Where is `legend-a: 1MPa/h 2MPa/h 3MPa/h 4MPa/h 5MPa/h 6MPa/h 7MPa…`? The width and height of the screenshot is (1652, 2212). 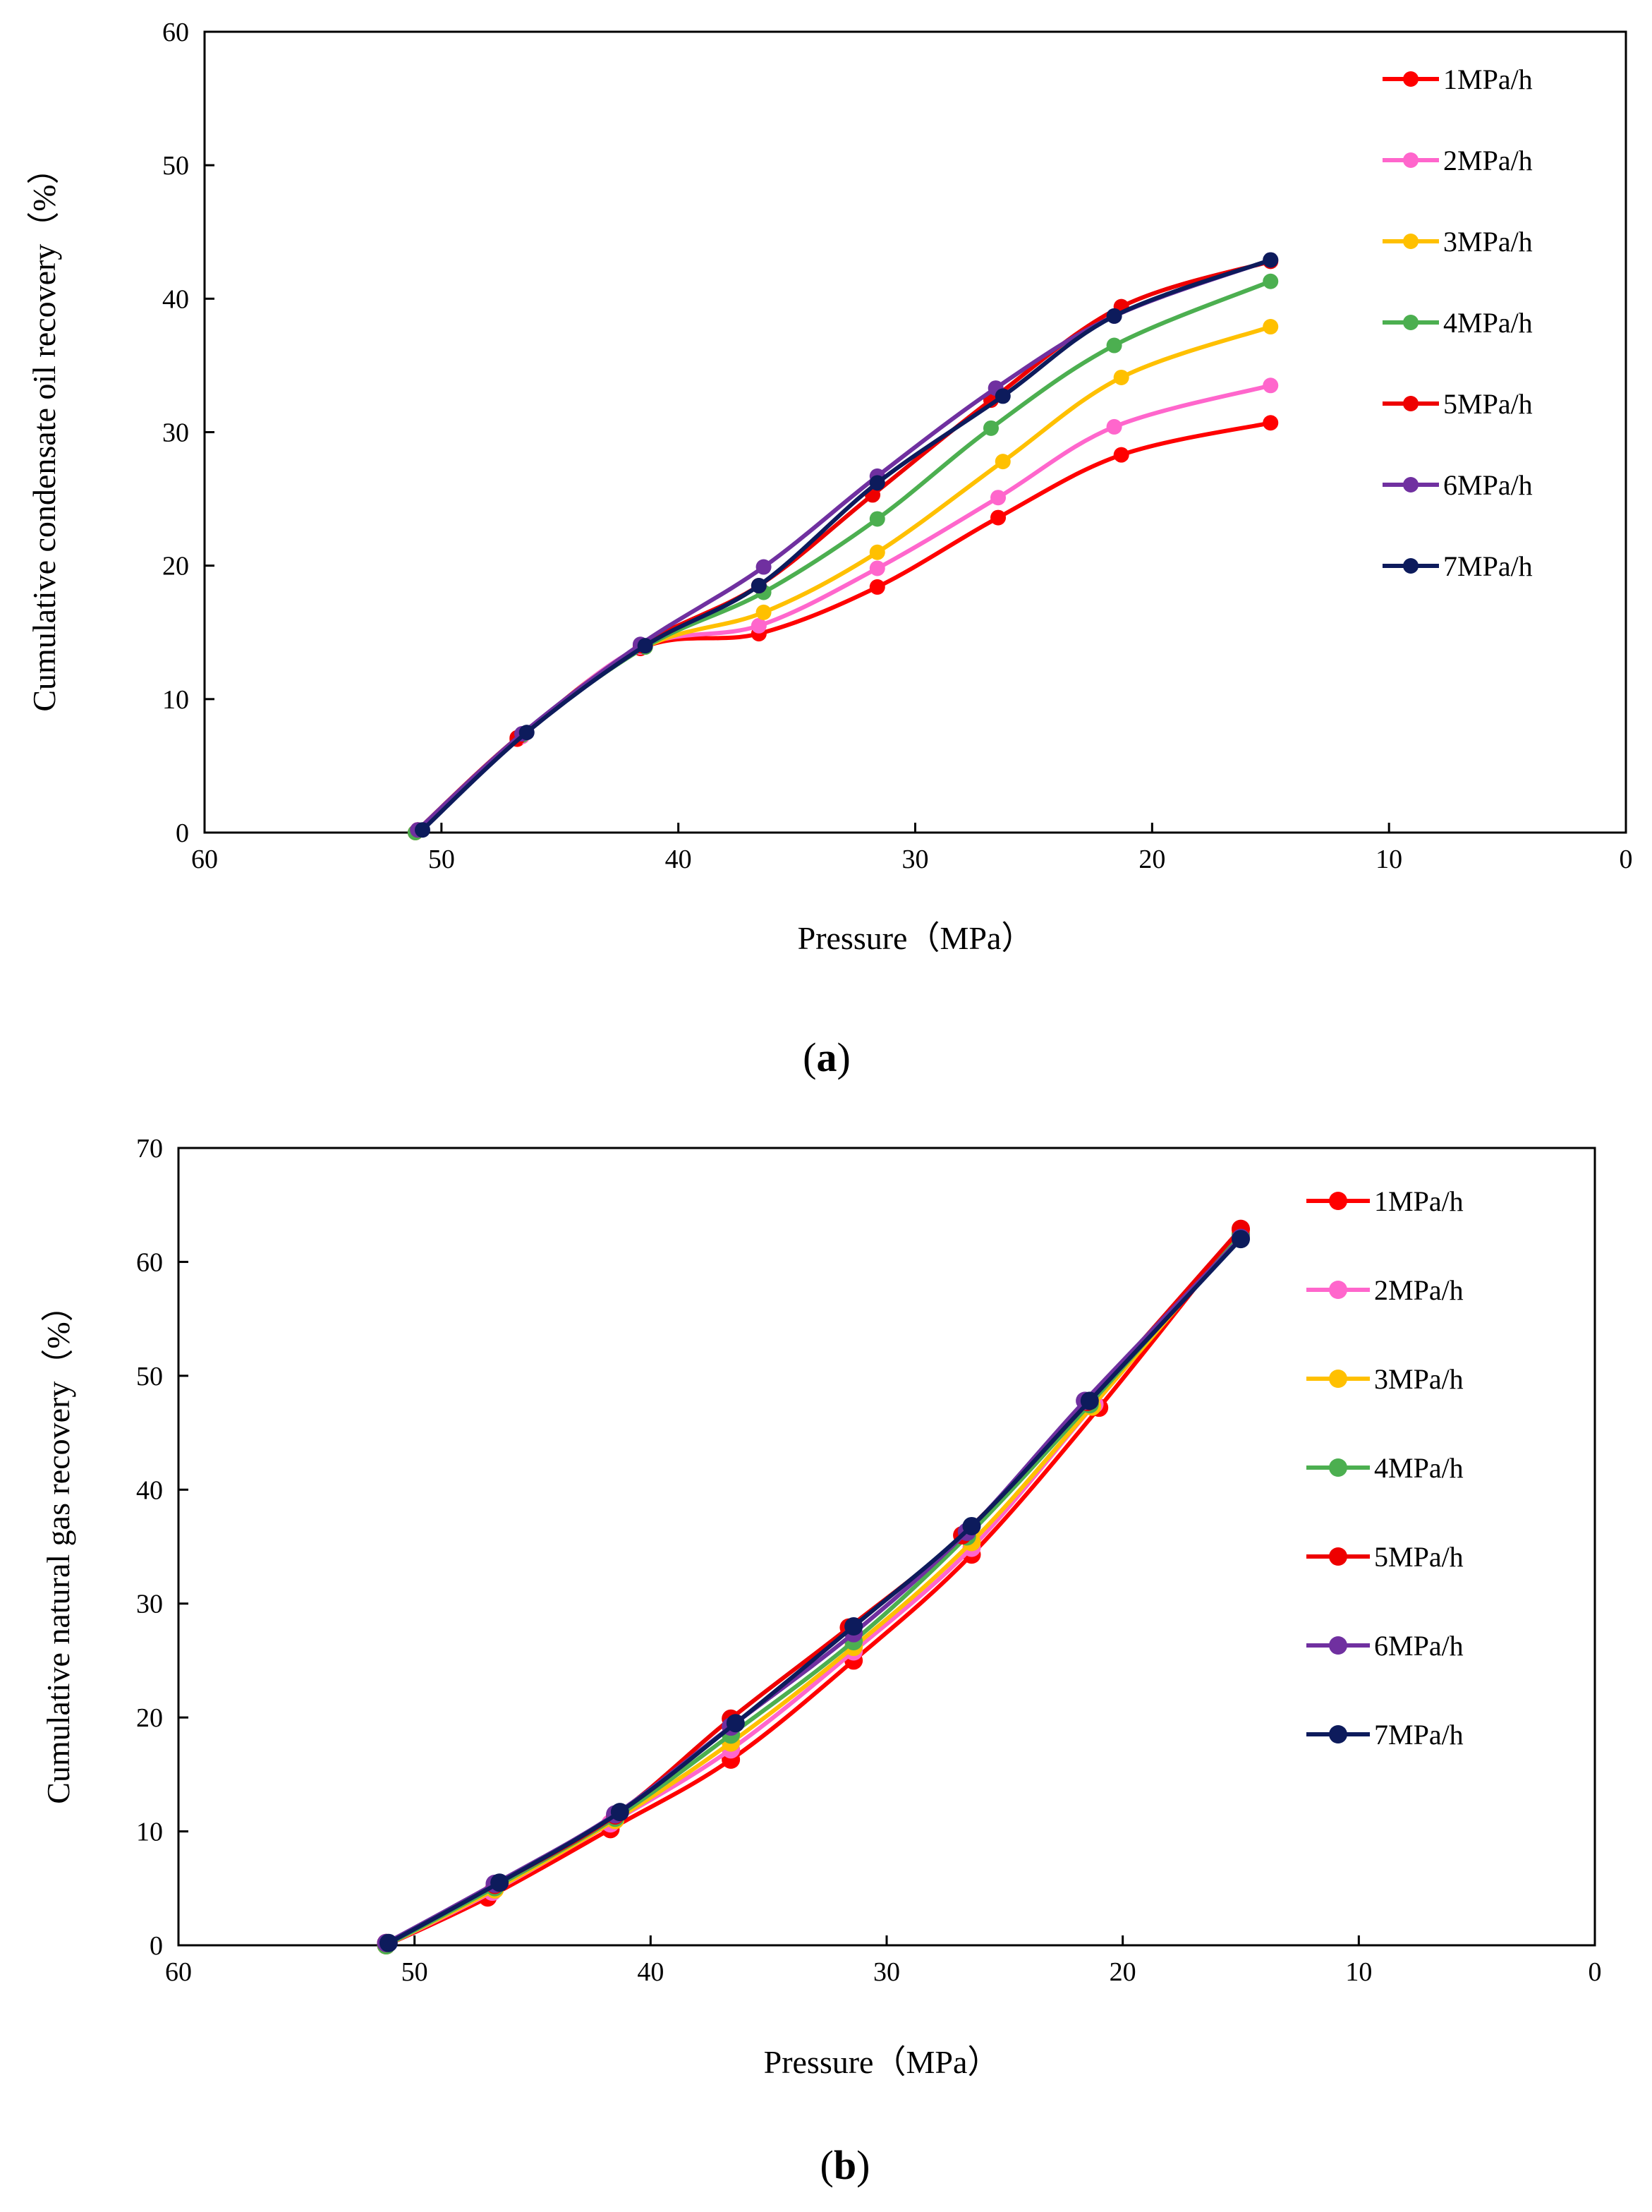
legend-a: 1MPa/h 2MPa/h 3MPa/h 4MPa/h 5MPa/h 6MPa/h 7MPa… is located at coordinates (1458, 323).